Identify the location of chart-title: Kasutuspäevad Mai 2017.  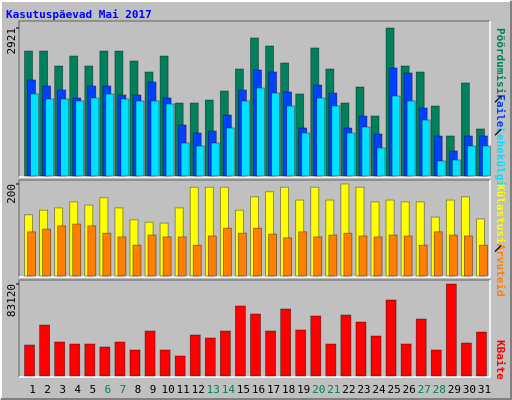
(79, 14).